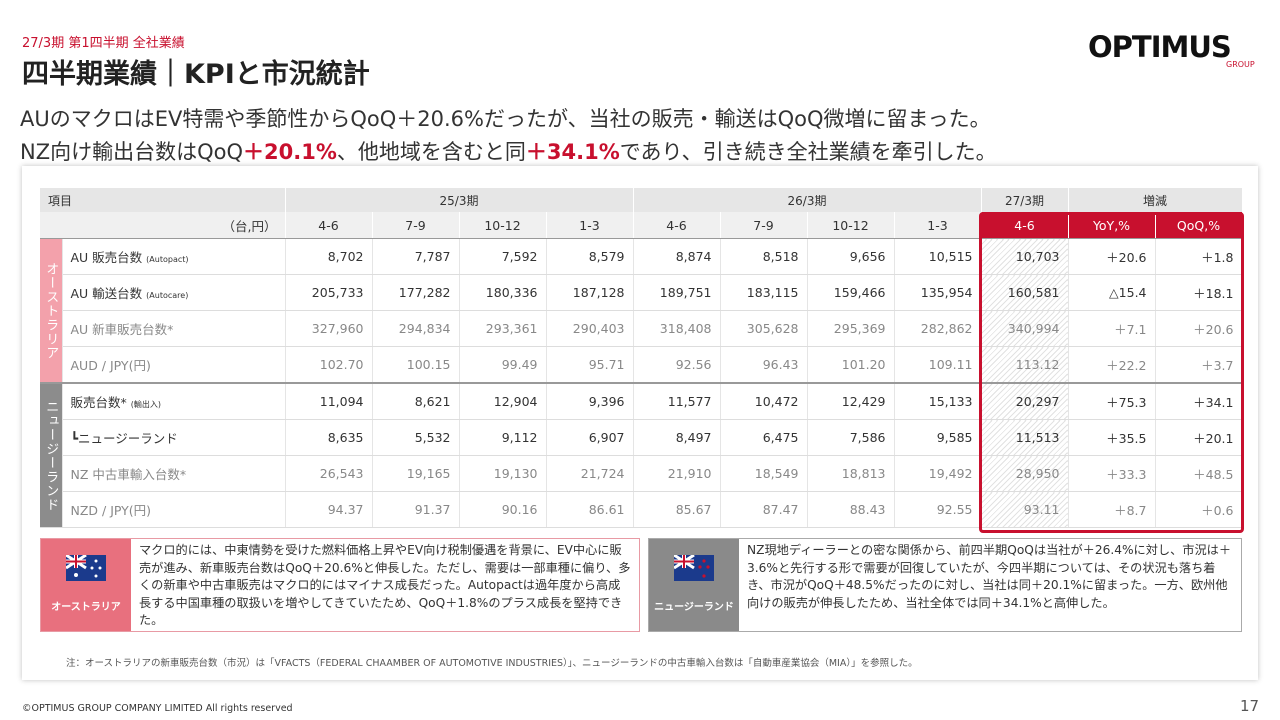  I want to click on value-cell: 11,094, so click(329, 401).